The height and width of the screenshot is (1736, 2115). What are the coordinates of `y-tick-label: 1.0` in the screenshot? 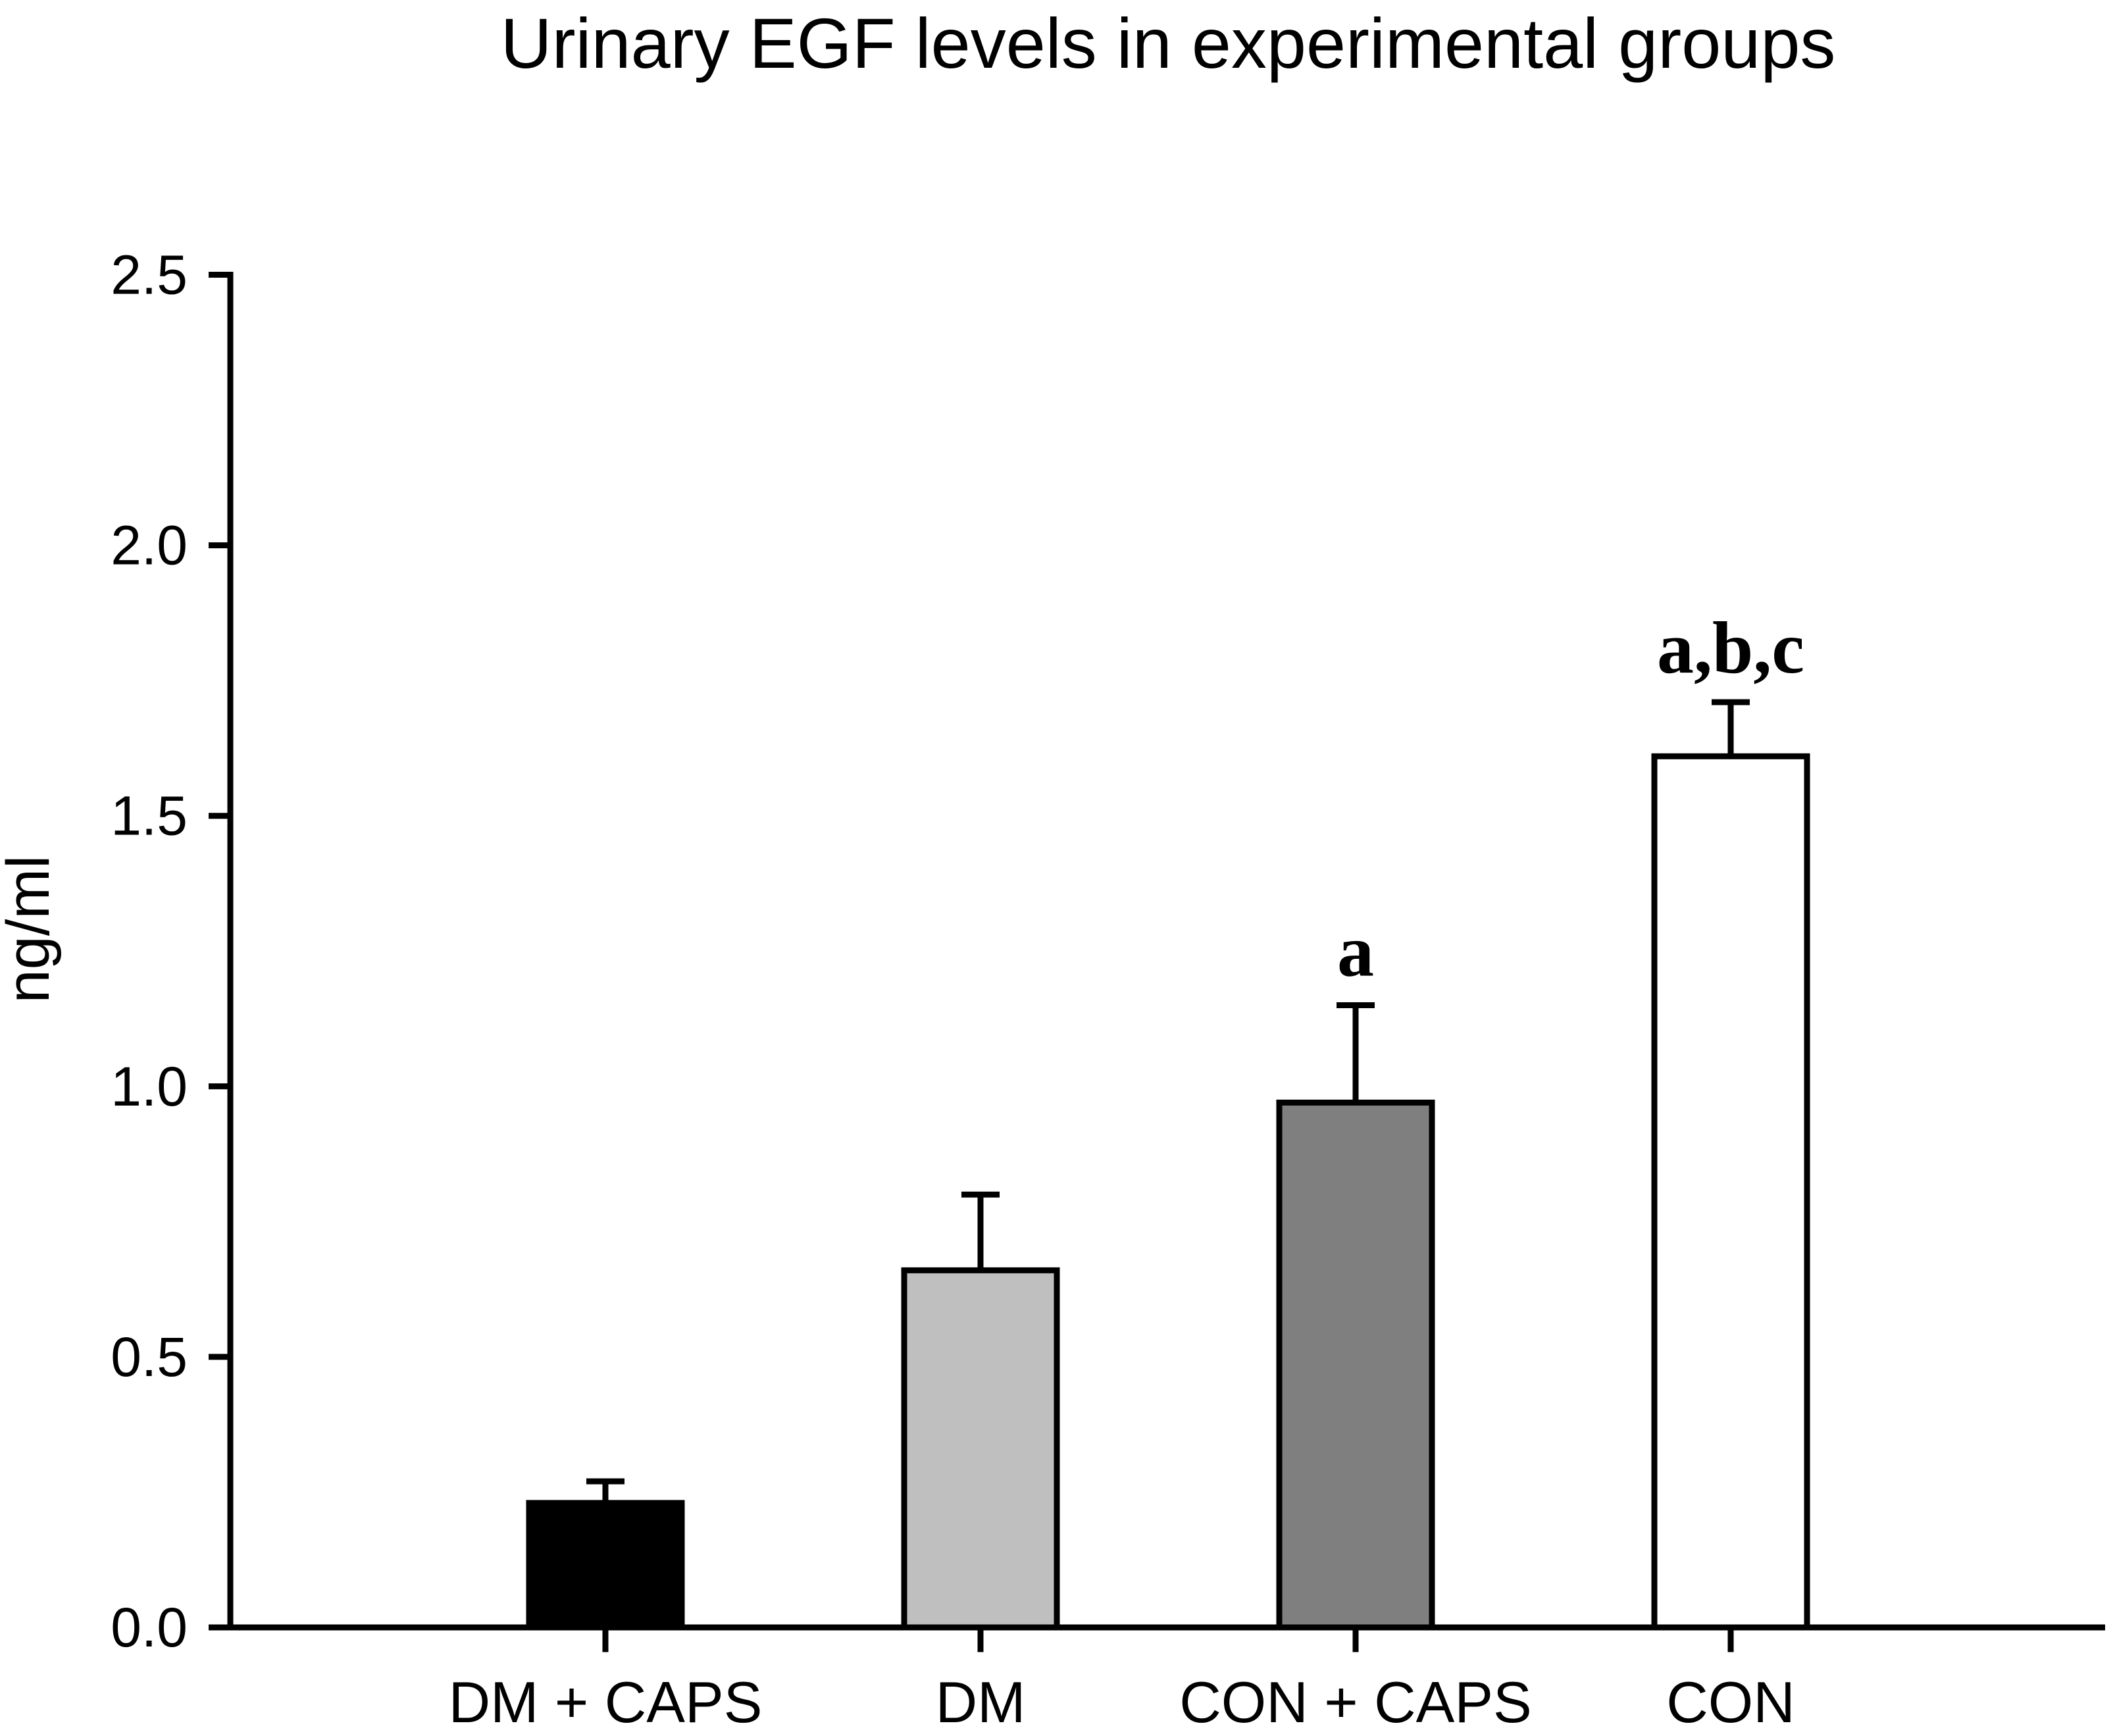 It's located at (149, 1086).